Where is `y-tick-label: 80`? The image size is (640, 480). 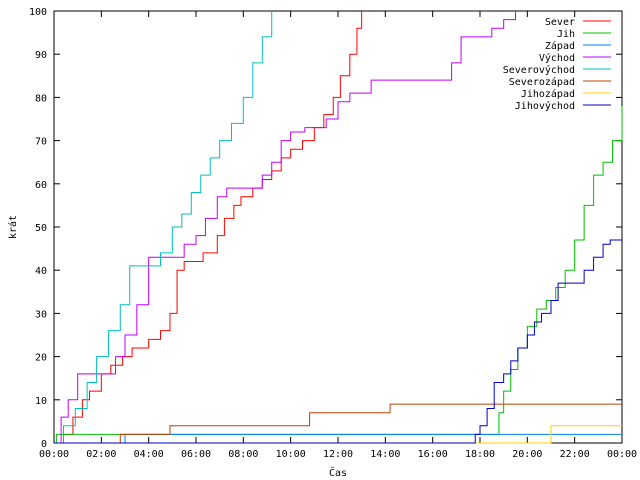 y-tick-label: 80 is located at coordinates (41, 98).